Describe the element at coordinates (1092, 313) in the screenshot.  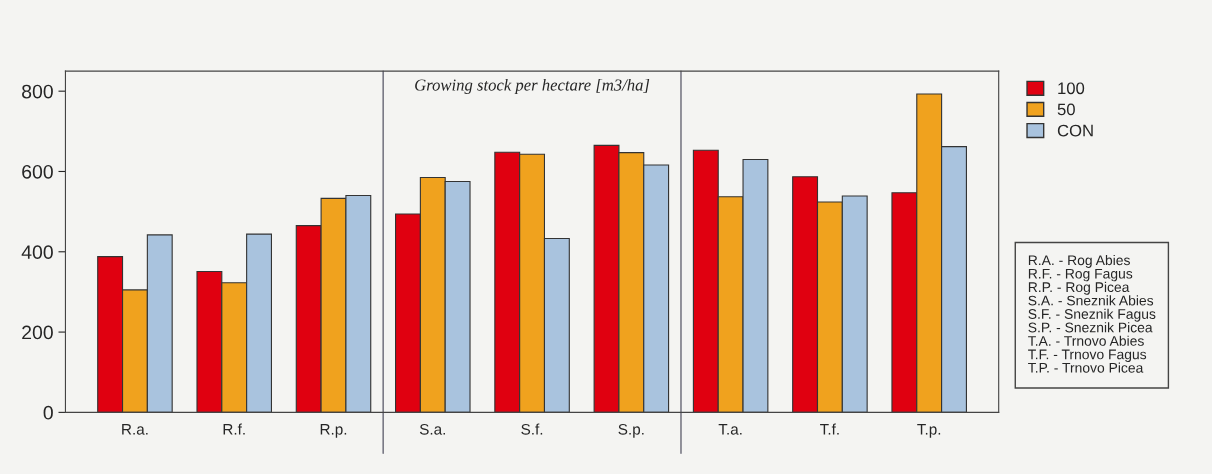
I see `text: R.A. - Rog Abies R.F. - Rog Fagus R.P. - Rog Picea S.A. - Sneznik Abies S.F. - Sneznik Fagus S.P. - Sneznik Picea T.A. - Trnovo Abies T.F. - Trnovo Fagus T.P. - Trnovo Picea` at that location.